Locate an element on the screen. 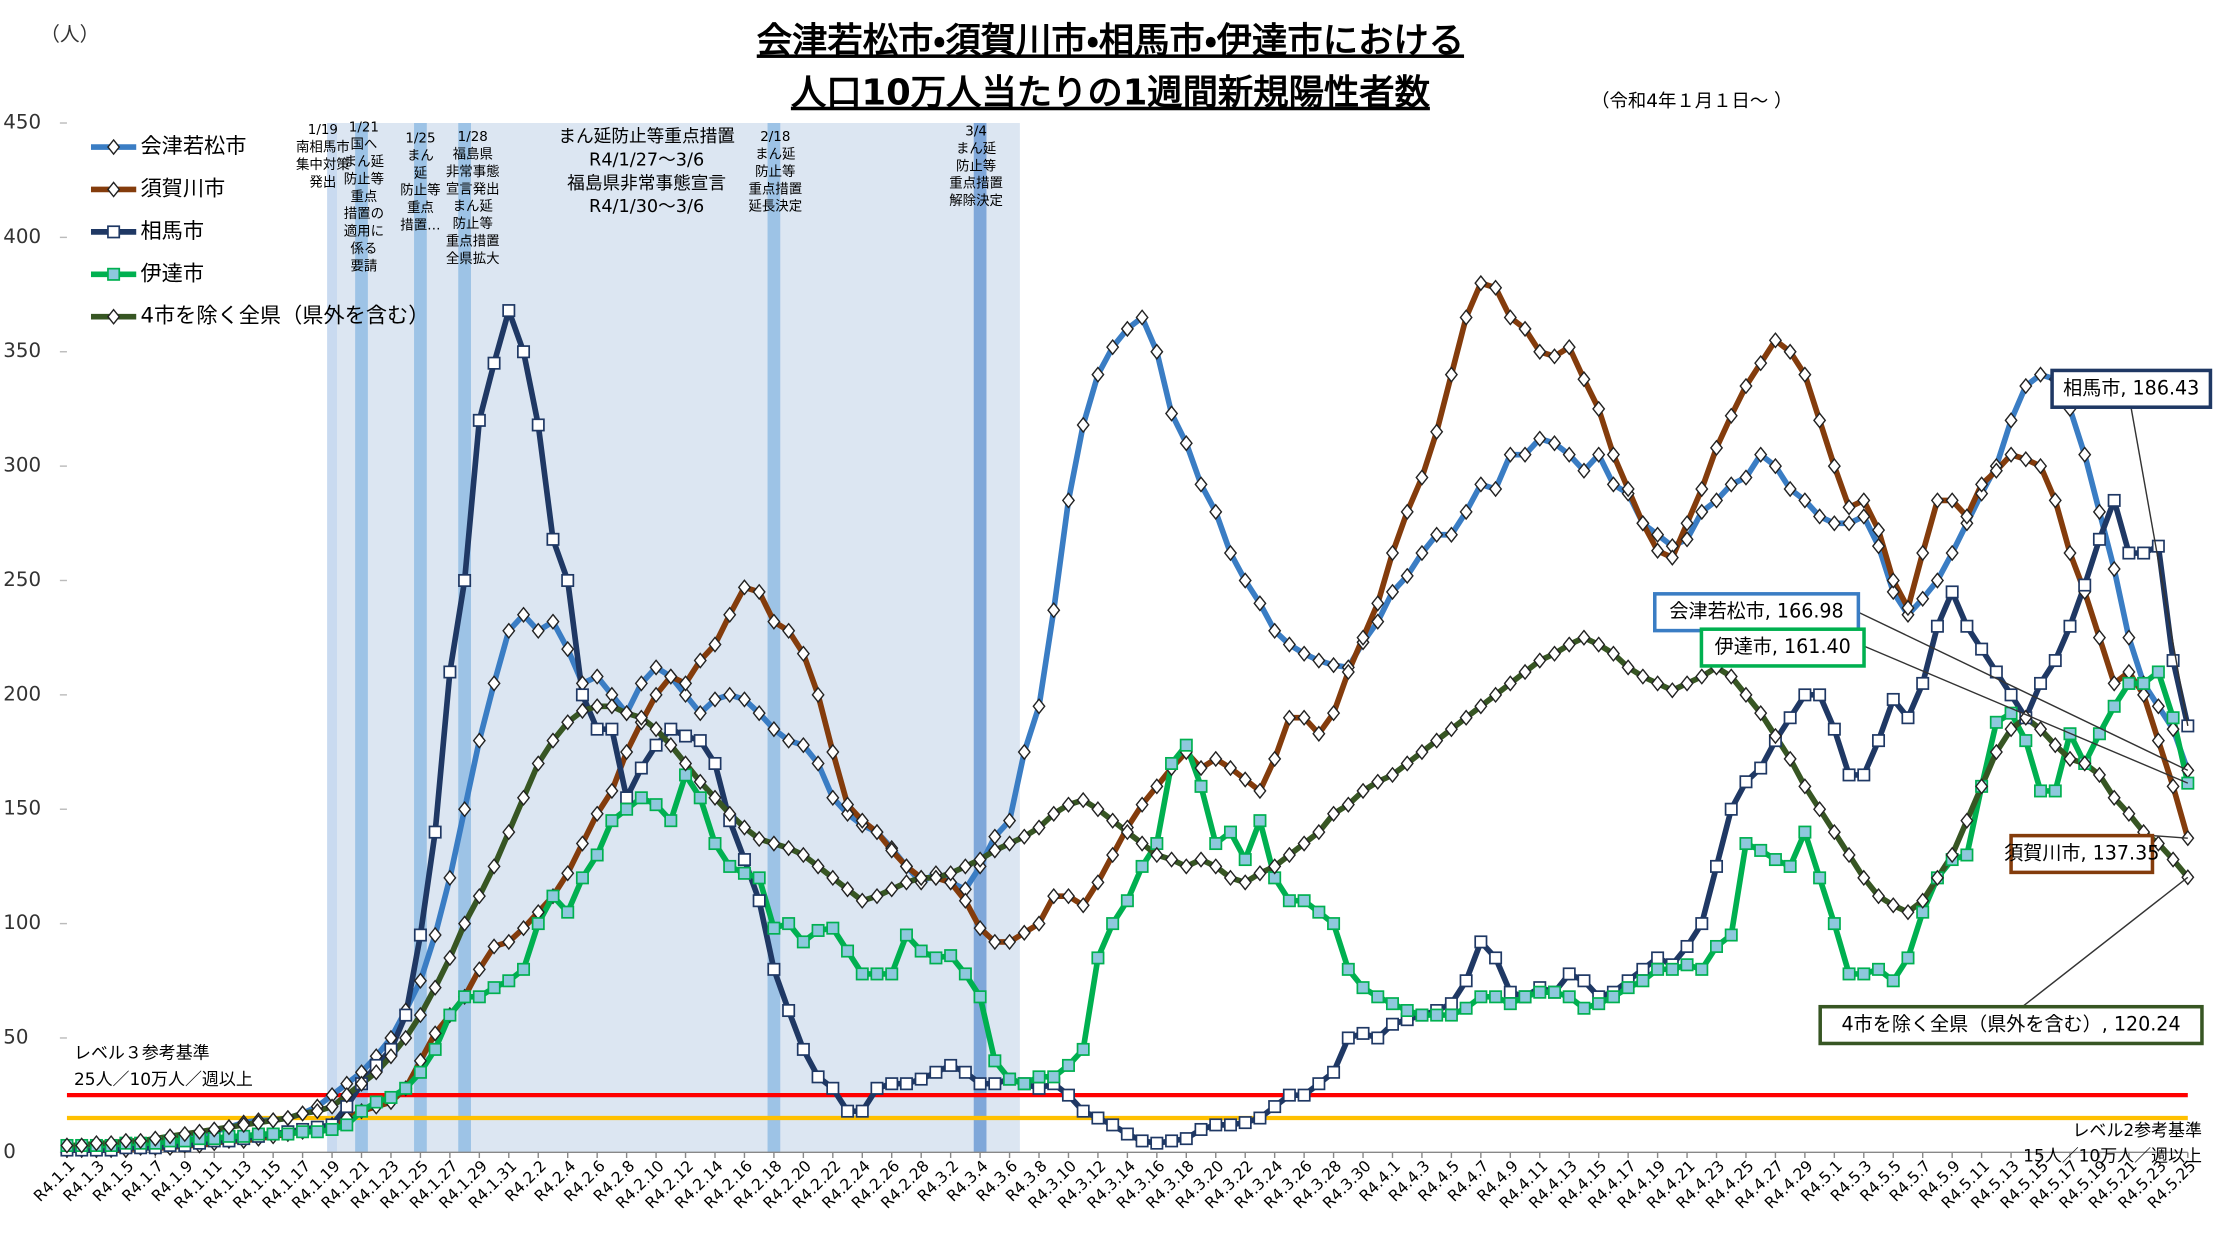 The width and height of the screenshot is (2218, 1240). event-label: 1/28 is located at coordinates (473, 137).